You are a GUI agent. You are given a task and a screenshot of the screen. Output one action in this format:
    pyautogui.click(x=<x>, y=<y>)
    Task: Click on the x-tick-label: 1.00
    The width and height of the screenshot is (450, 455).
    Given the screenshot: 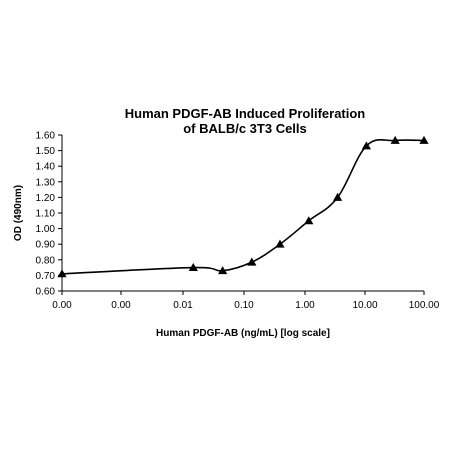 What is the action you would take?
    pyautogui.click(x=305, y=305)
    